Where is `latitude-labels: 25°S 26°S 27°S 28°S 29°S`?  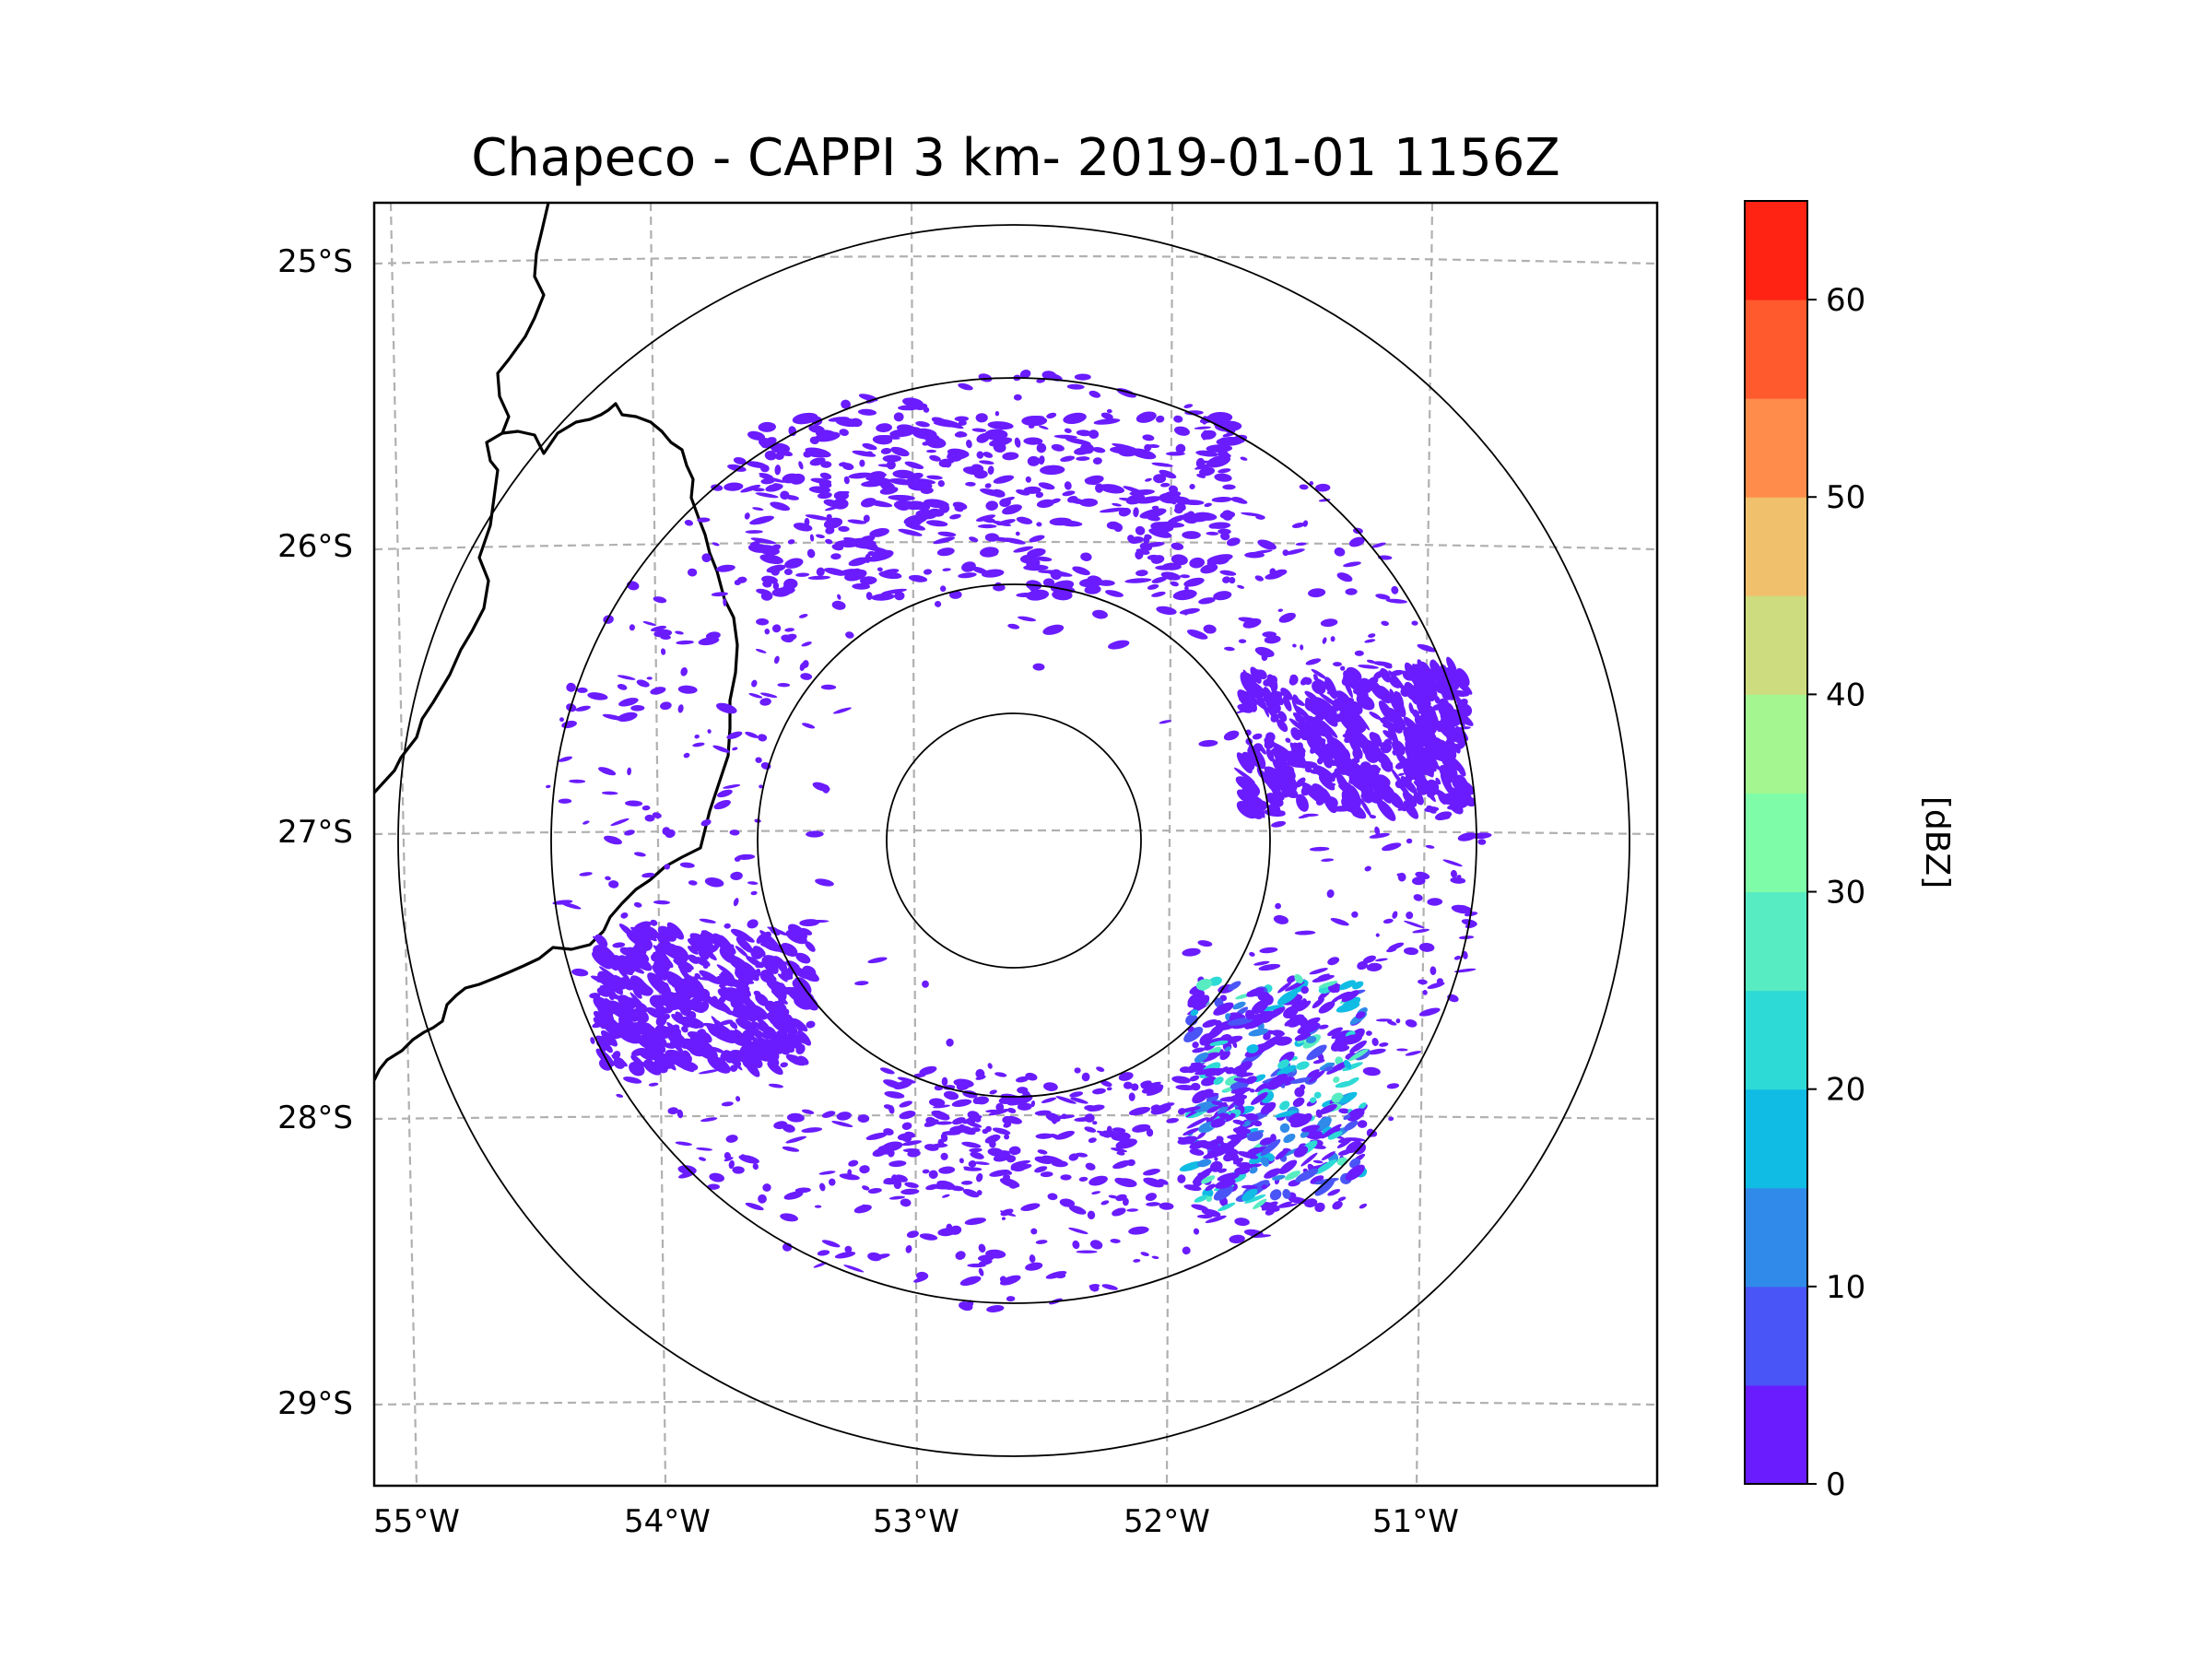
latitude-labels: 25°S 26°S 27°S 28°S 29°S is located at coordinates (315, 832).